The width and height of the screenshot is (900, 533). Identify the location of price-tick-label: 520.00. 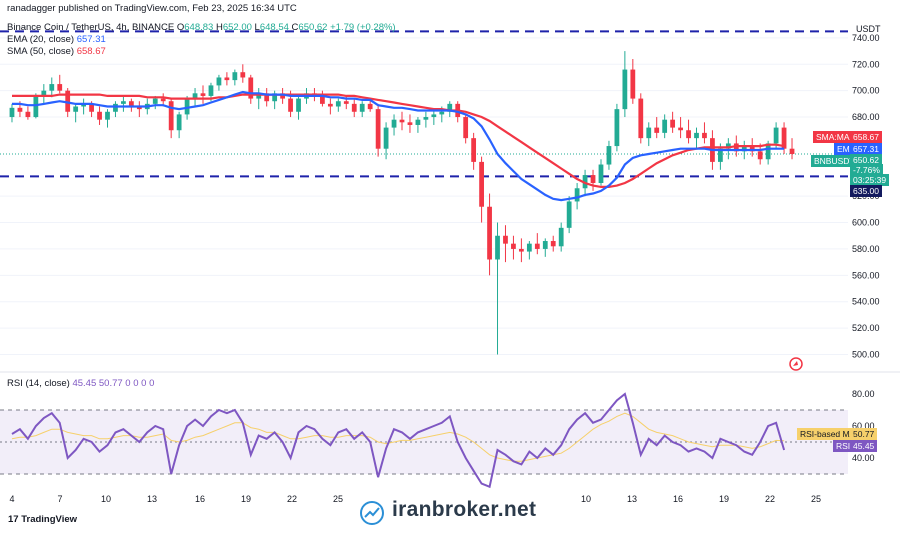
(866, 328).